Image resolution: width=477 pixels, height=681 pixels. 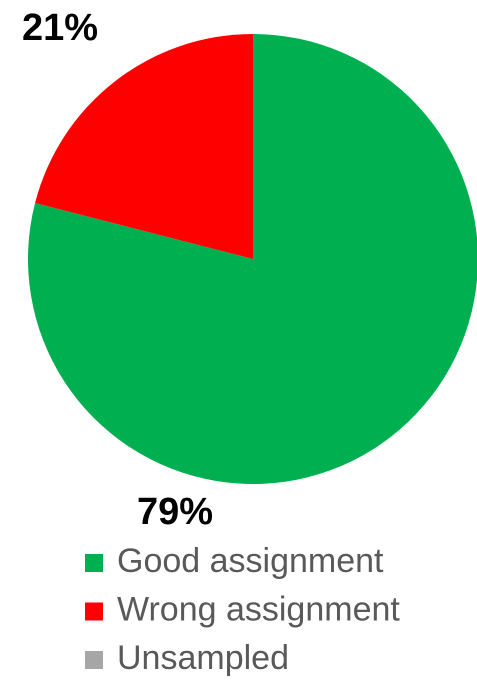 What do you see at coordinates (203, 658) in the screenshot?
I see `legend-label: Unsampled` at bounding box center [203, 658].